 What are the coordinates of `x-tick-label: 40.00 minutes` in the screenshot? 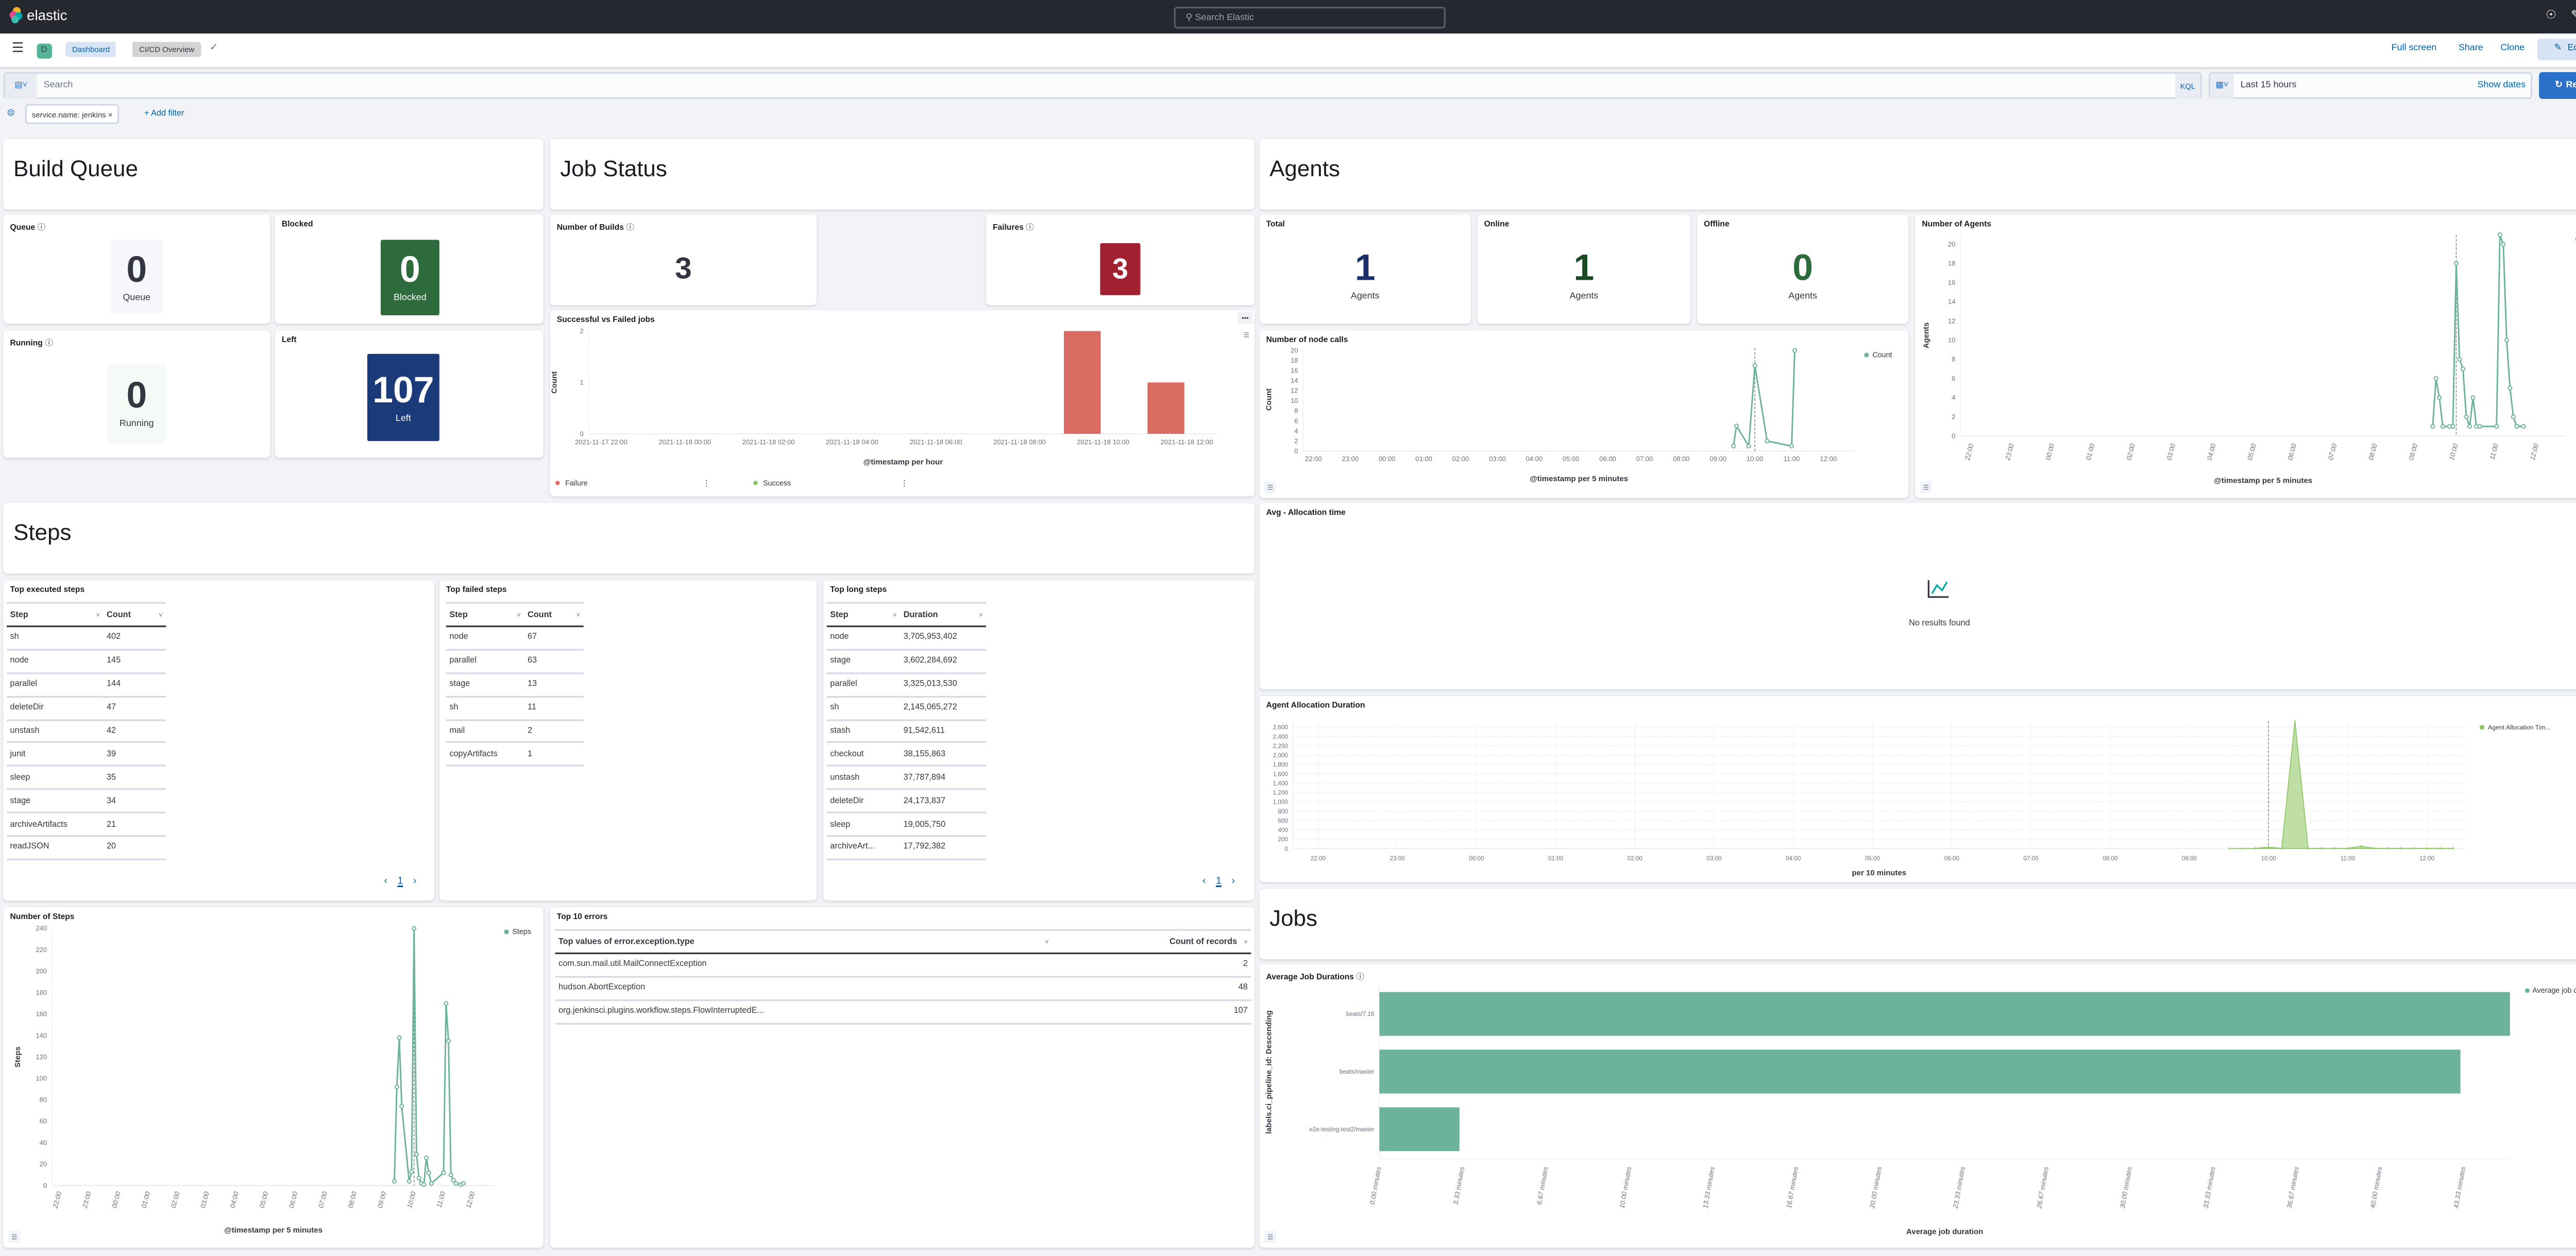 It's located at (2376, 1187).